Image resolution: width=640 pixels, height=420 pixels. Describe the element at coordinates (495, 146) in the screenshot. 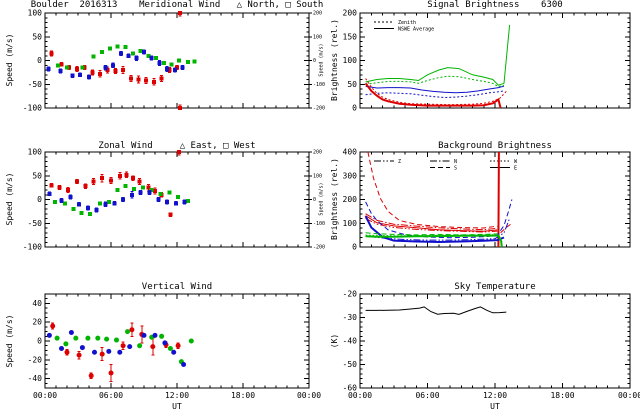

I see `background-brightness-title: Background Brightness` at that location.